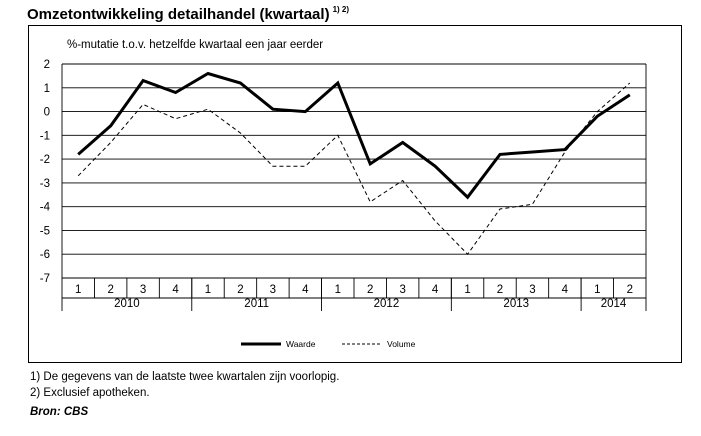  What do you see at coordinates (45, 160) in the screenshot?
I see `y-tick-label: -2` at bounding box center [45, 160].